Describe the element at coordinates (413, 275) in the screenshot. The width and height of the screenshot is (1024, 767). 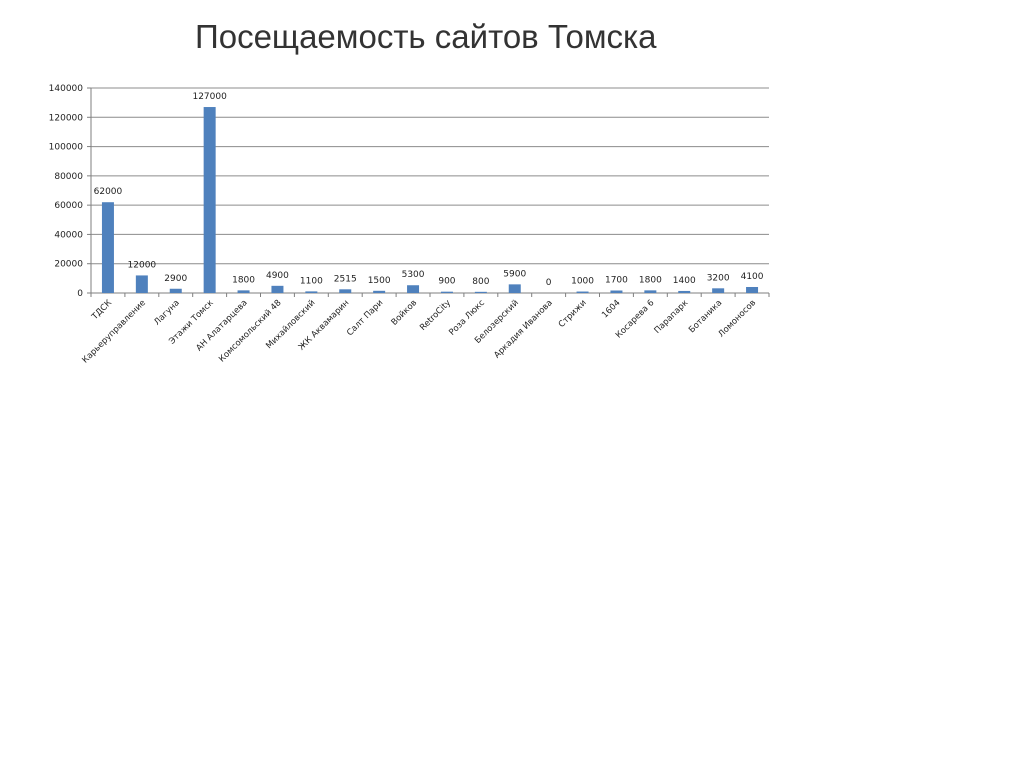
I see `data-label: 5300` at that location.